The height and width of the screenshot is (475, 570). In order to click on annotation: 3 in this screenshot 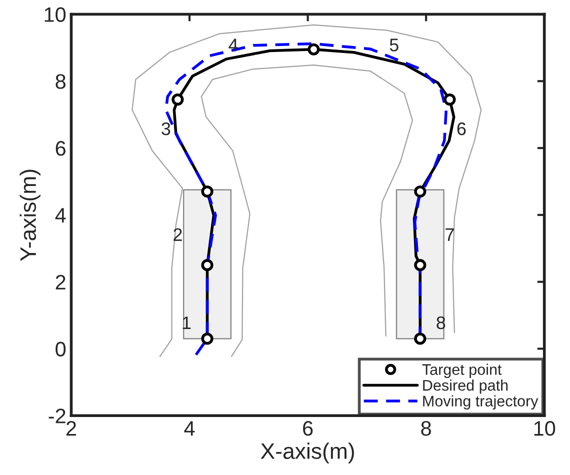, I will do `click(166, 129)`.